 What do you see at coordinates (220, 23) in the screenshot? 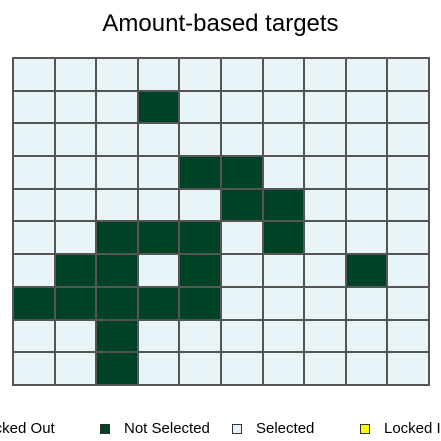
I see `plot-title: Amount-based targets` at bounding box center [220, 23].